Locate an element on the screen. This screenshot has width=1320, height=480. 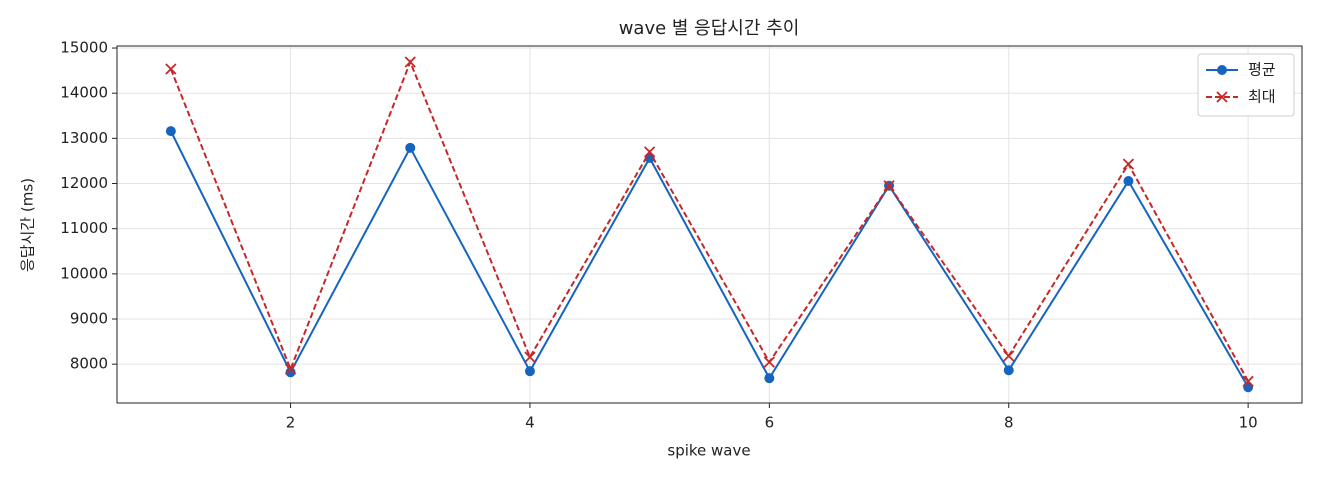
x-tick-label: 2 is located at coordinates (291, 423).